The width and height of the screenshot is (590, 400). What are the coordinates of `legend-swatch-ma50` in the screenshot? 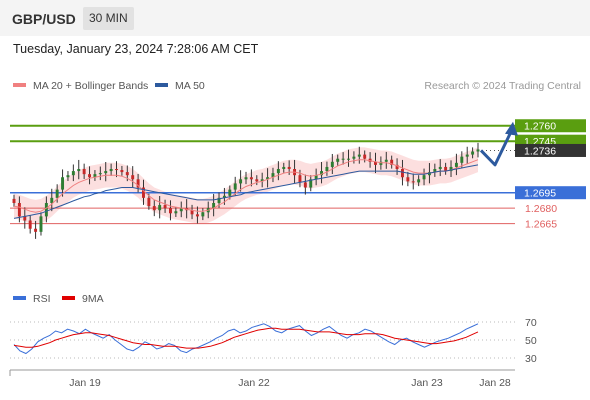 It's located at (161, 85).